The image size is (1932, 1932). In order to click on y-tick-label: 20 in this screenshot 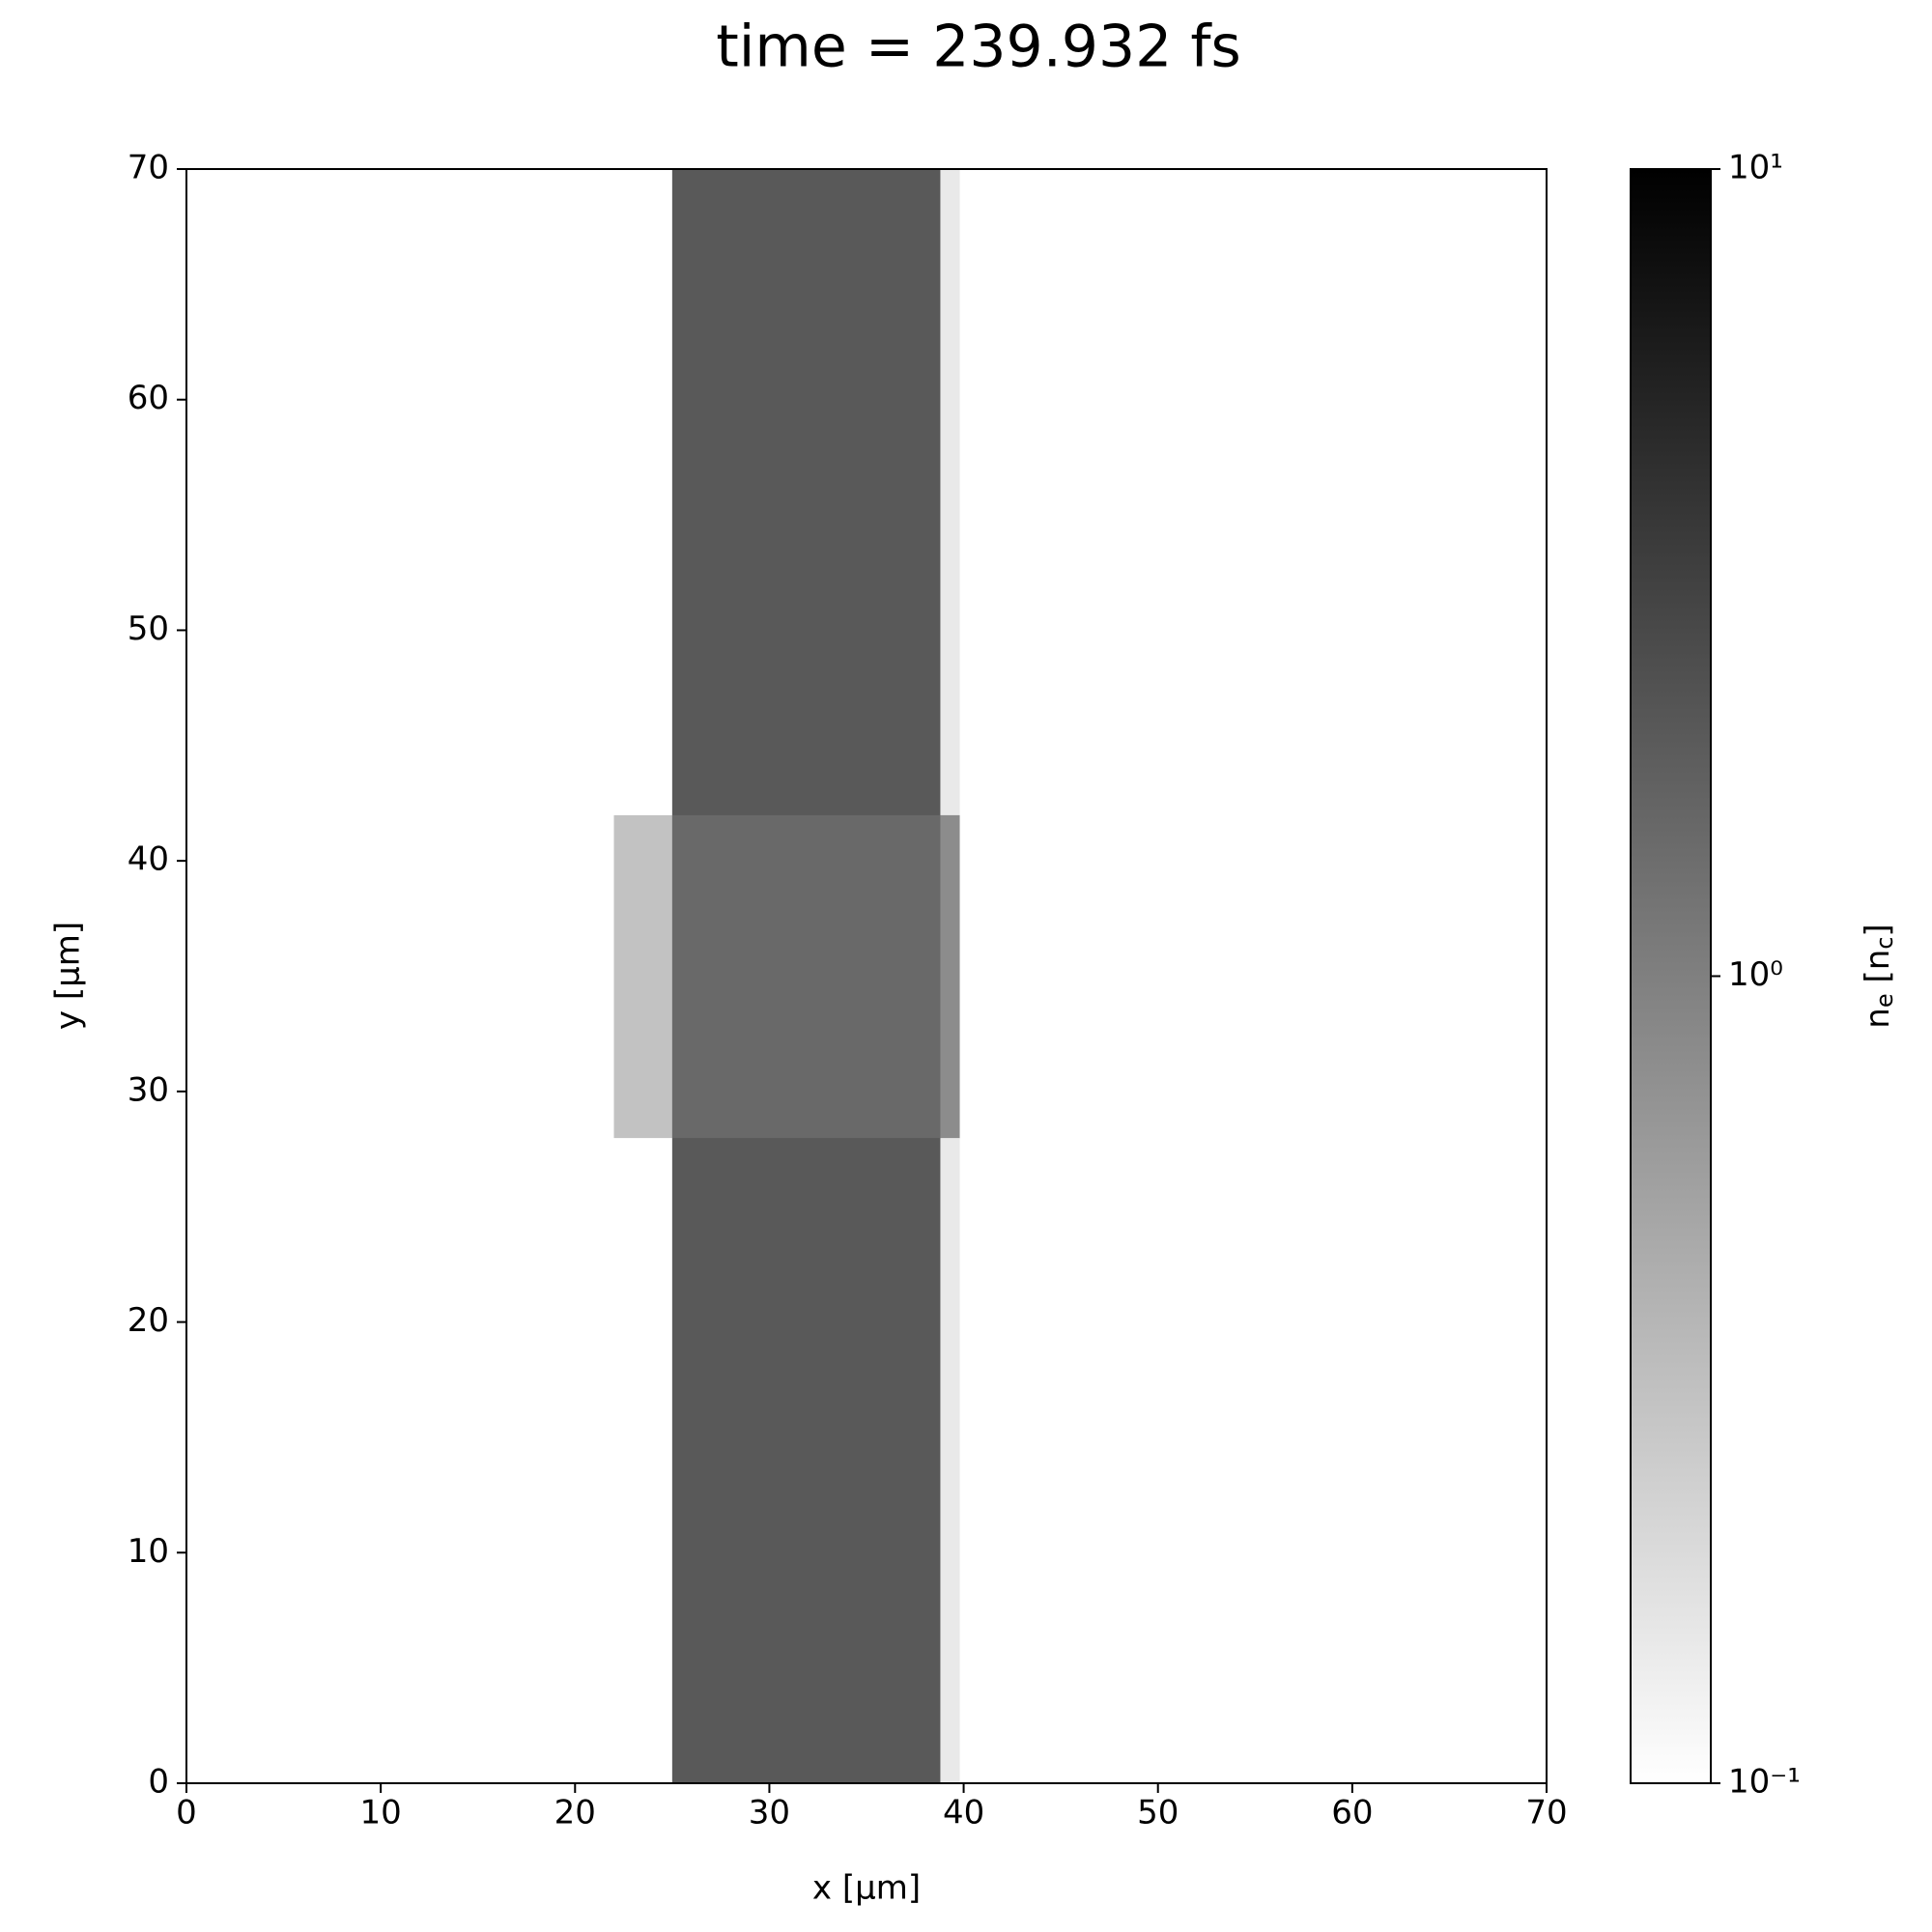, I will do `click(148, 1320)`.